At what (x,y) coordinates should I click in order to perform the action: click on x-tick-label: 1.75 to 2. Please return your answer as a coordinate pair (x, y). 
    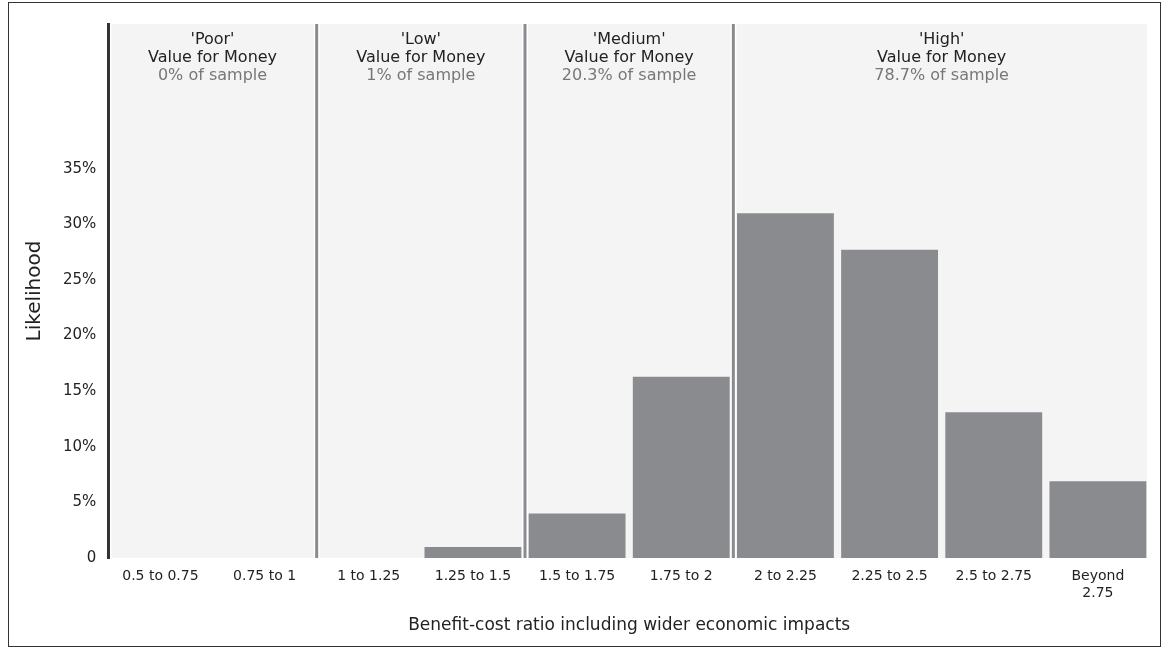
    Looking at the image, I should click on (681, 575).